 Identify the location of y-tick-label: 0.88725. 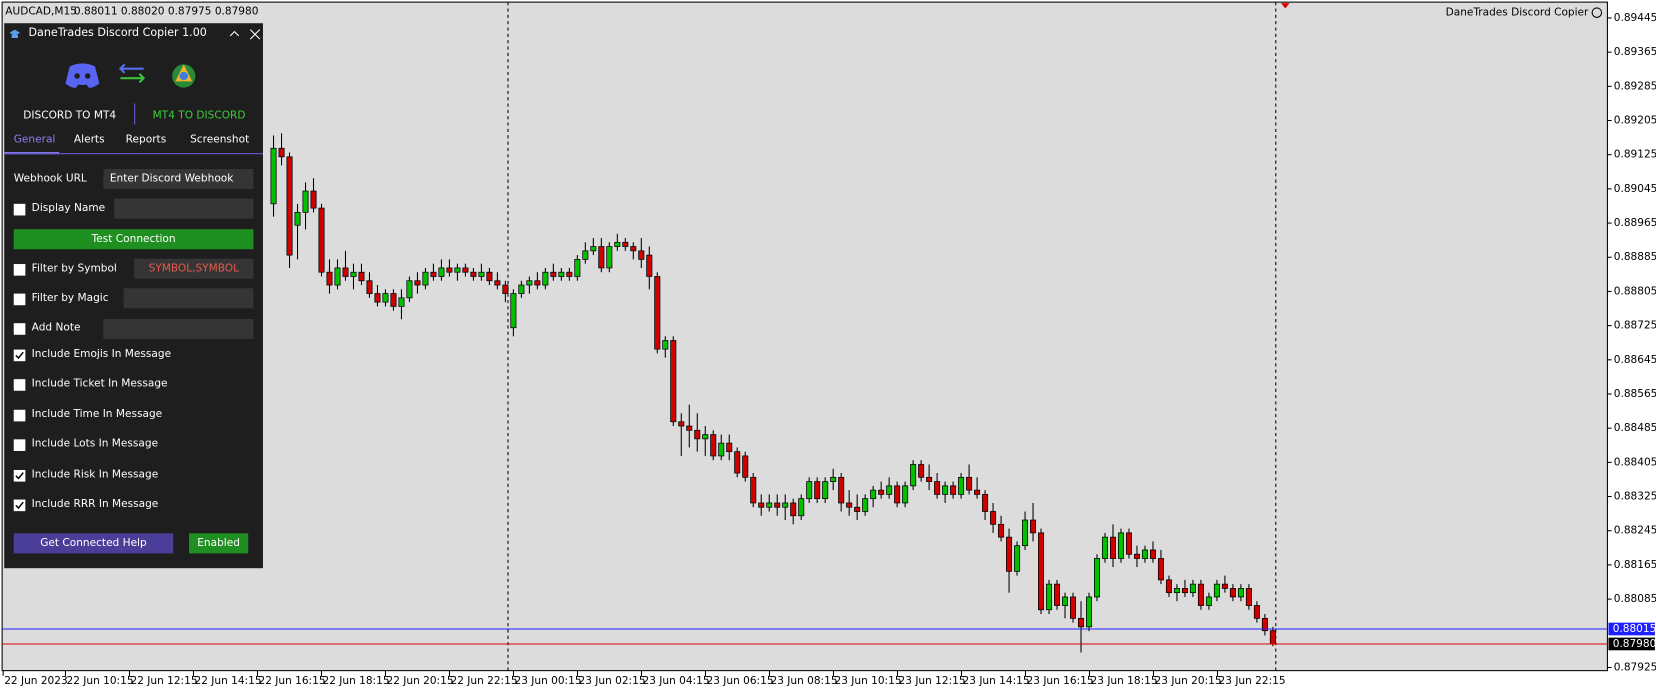
(1635, 326).